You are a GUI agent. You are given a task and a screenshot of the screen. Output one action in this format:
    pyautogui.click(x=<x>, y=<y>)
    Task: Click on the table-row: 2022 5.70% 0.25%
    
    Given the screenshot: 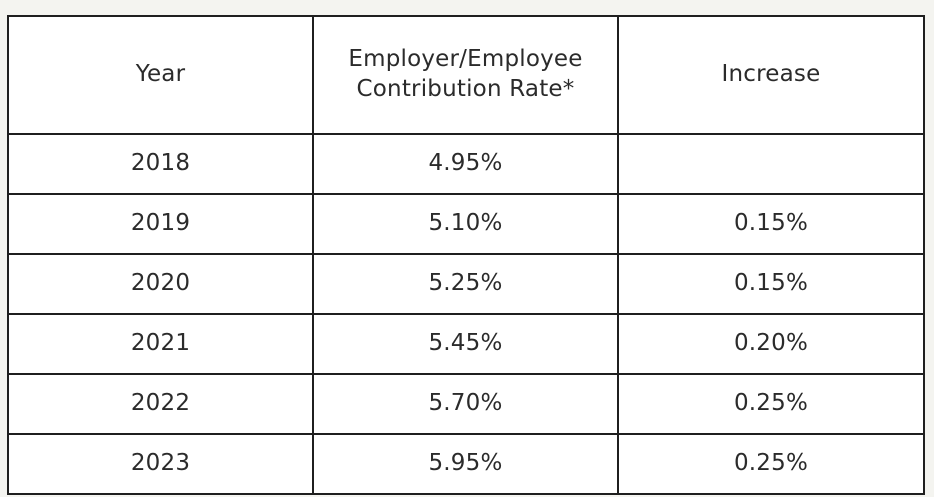 What is the action you would take?
    pyautogui.click(x=466, y=404)
    